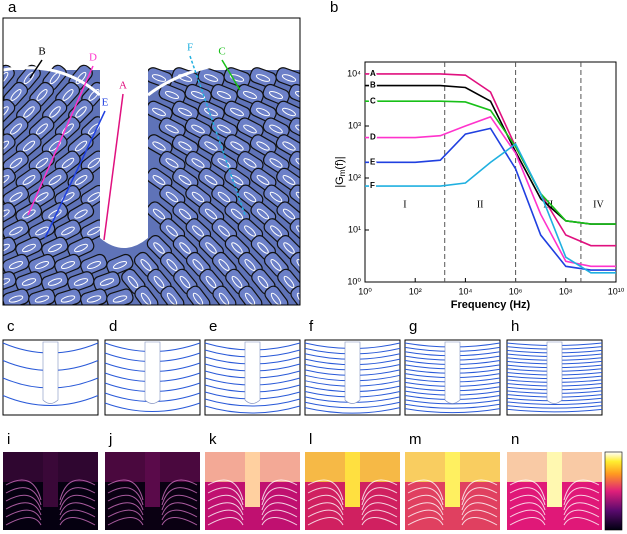  Describe the element at coordinates (490, 208) in the screenshot. I see `series-line` at that location.